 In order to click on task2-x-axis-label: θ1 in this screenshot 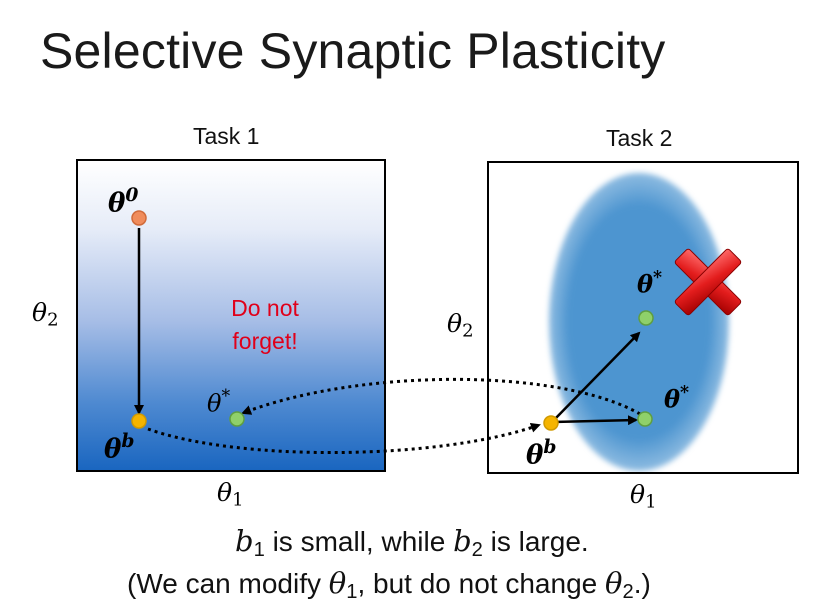, I will do `click(643, 496)`.